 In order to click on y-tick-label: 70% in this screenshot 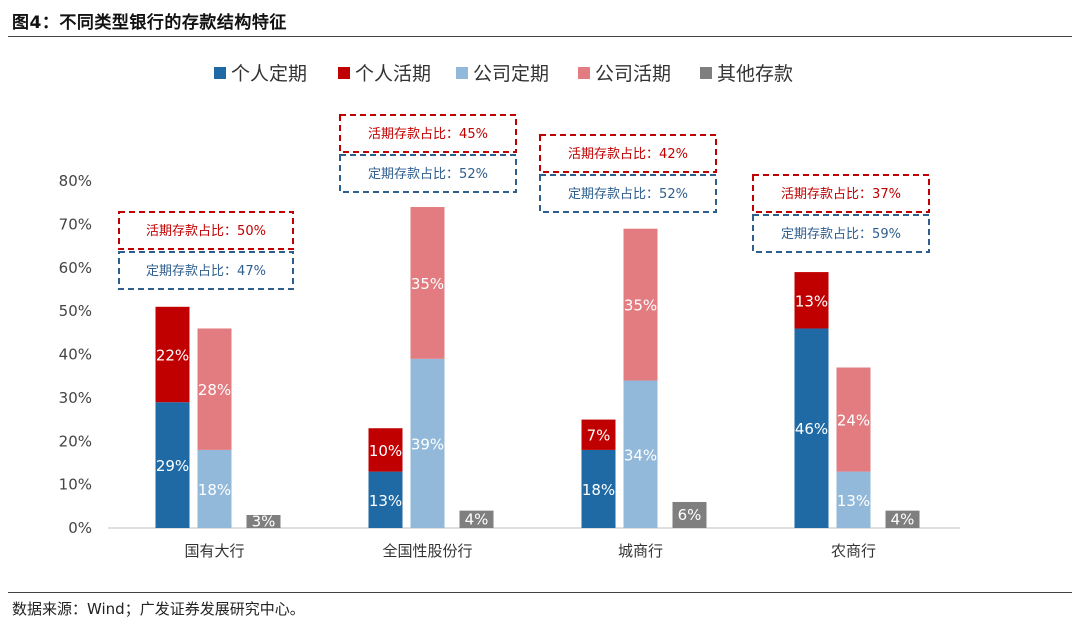, I will do `click(75, 224)`.